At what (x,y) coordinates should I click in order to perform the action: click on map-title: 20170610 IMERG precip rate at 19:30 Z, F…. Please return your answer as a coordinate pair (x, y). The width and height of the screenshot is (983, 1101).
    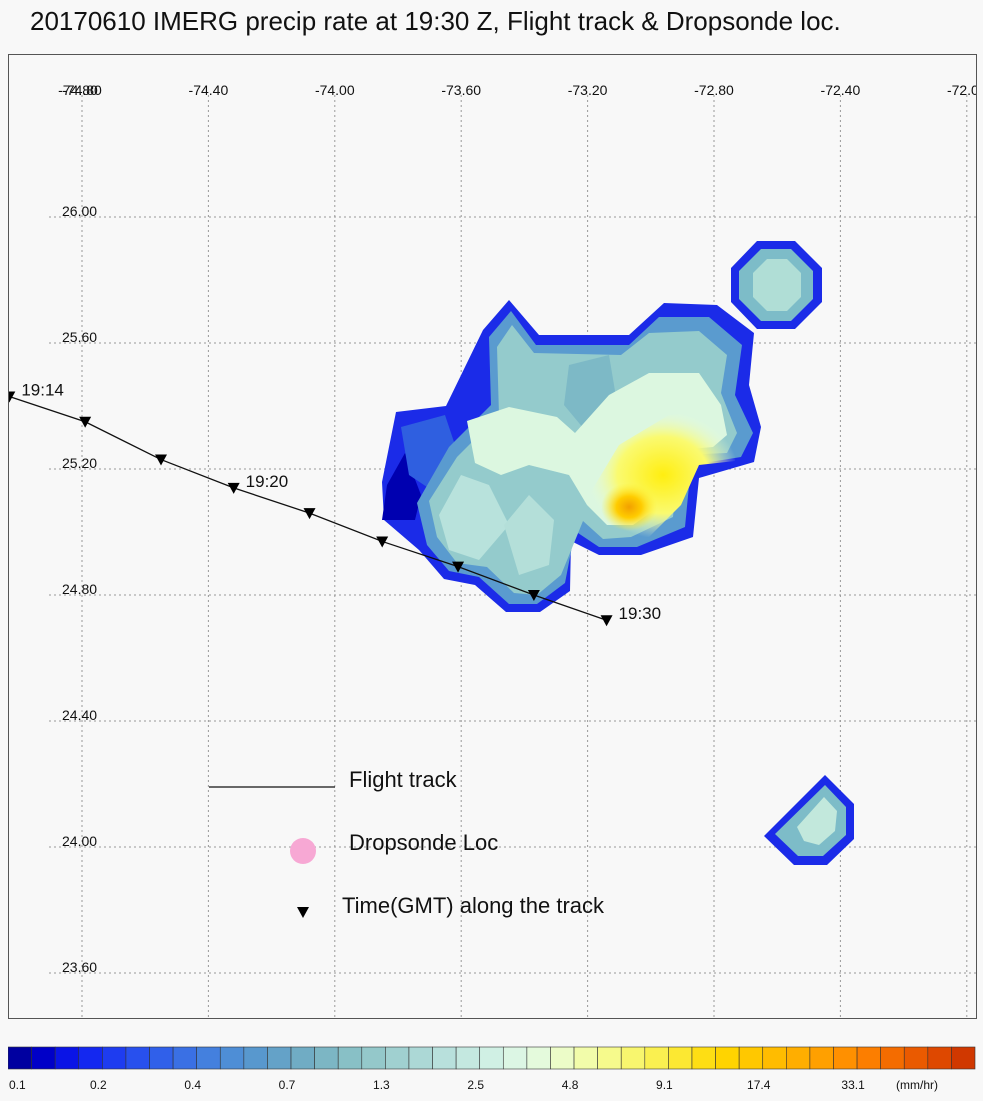
    Looking at the image, I should click on (435, 21).